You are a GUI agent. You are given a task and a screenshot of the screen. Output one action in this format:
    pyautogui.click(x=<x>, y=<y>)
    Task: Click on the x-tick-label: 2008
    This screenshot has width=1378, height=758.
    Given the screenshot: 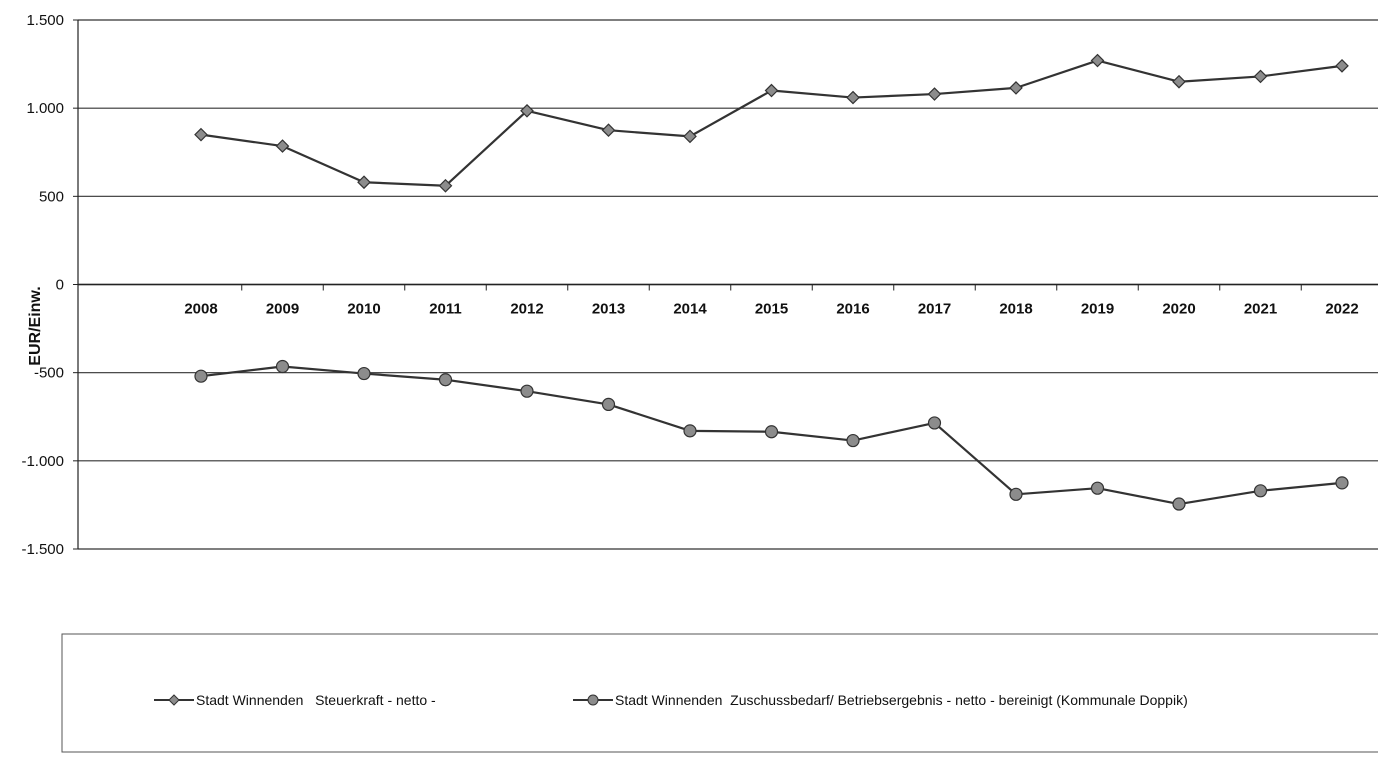 What is the action you would take?
    pyautogui.click(x=200, y=309)
    